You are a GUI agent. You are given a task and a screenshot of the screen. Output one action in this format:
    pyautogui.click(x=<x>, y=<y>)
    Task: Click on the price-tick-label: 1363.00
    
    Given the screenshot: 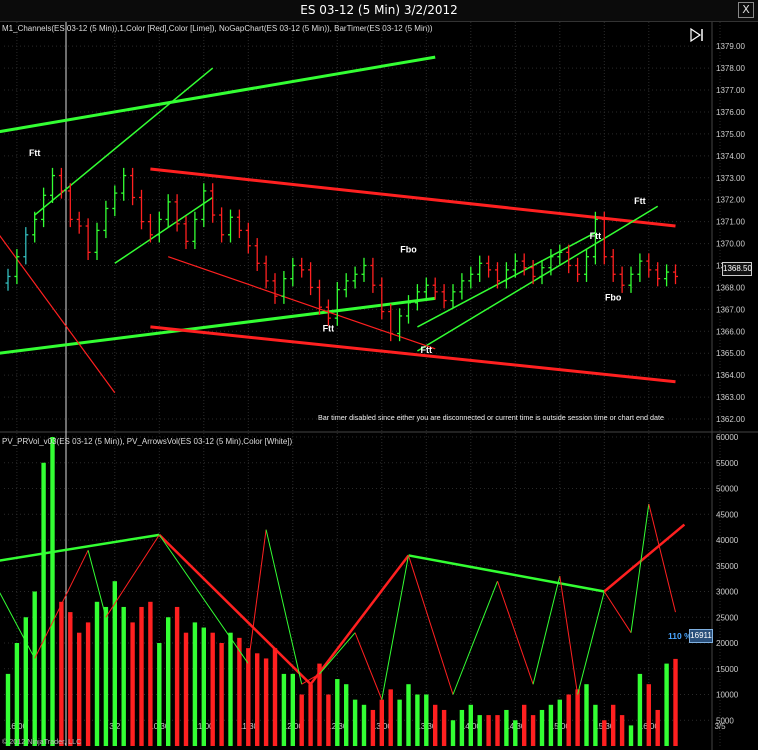 What is the action you would take?
    pyautogui.click(x=730, y=397)
    